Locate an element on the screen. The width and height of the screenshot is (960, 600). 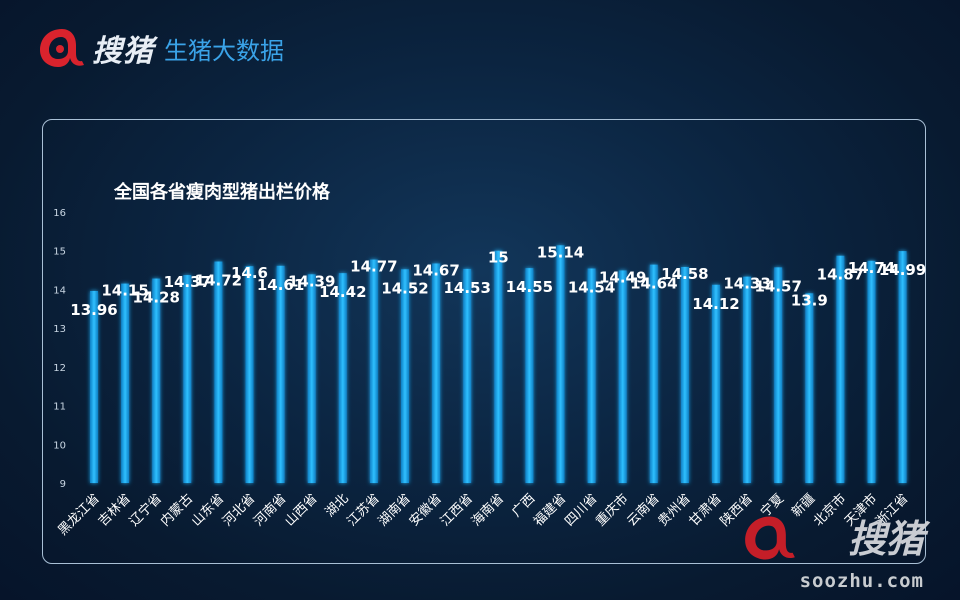
y-tick-label: 15 is located at coordinates (59, 252).